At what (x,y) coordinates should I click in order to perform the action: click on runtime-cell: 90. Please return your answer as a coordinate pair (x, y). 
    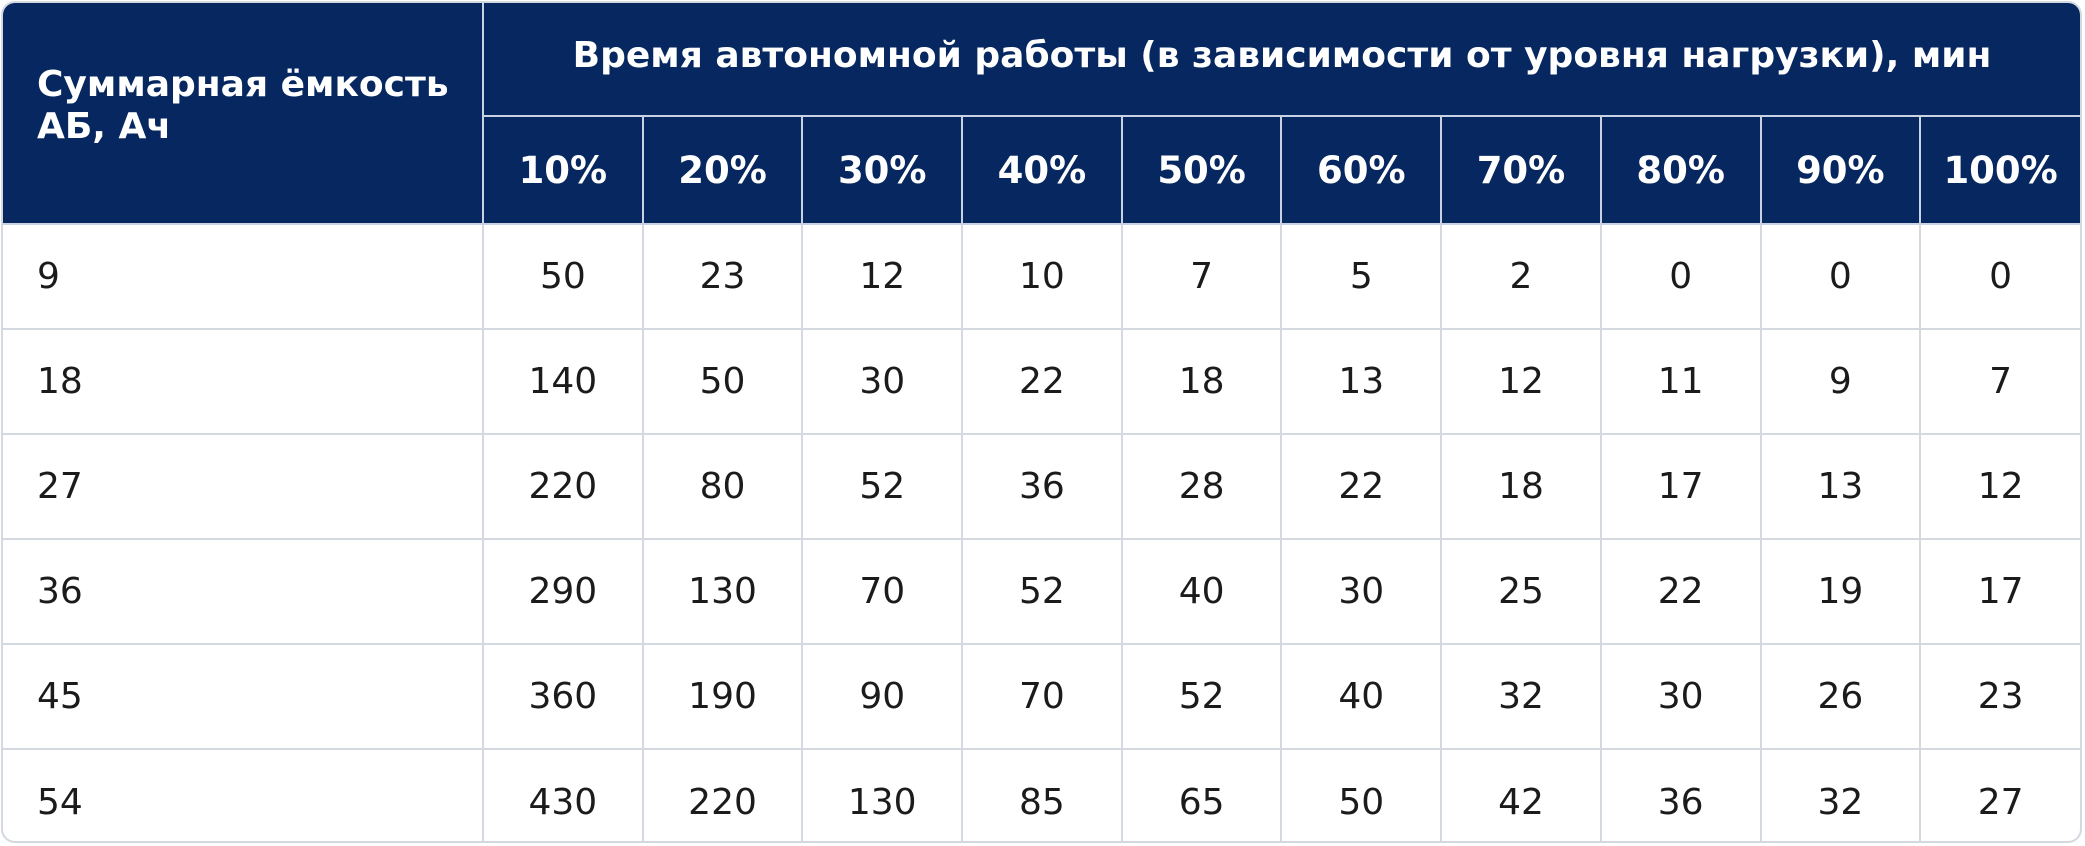
    Looking at the image, I should click on (882, 696).